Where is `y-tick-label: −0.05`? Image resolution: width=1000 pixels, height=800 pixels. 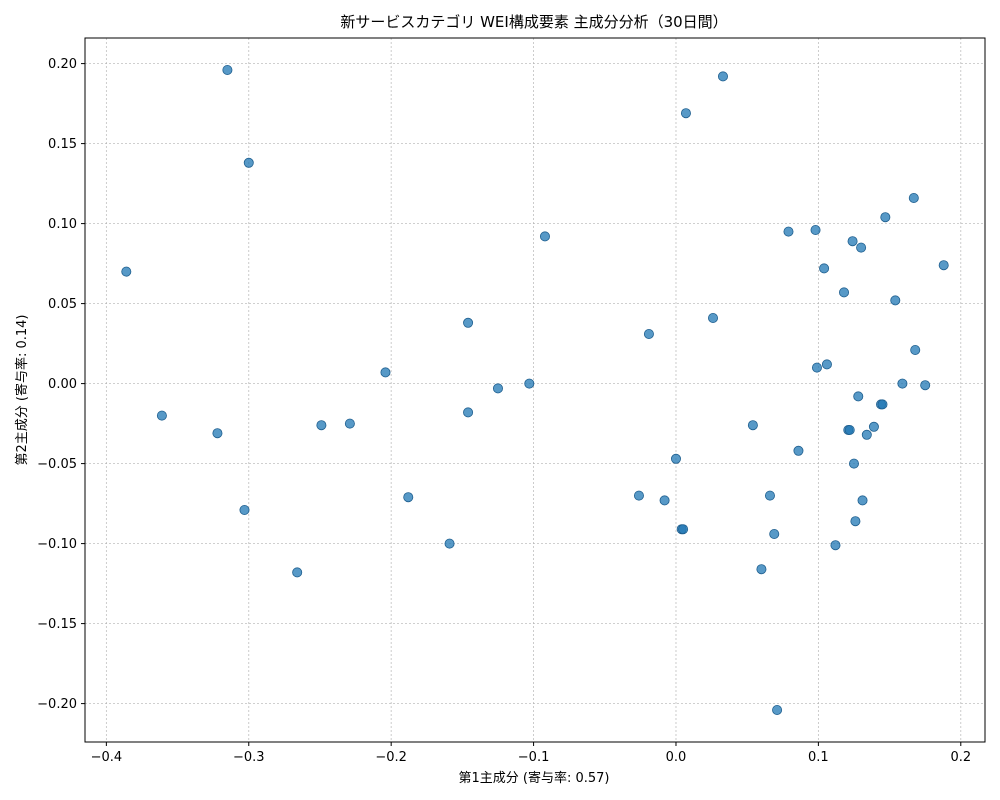 y-tick-label: −0.05 is located at coordinates (57, 464).